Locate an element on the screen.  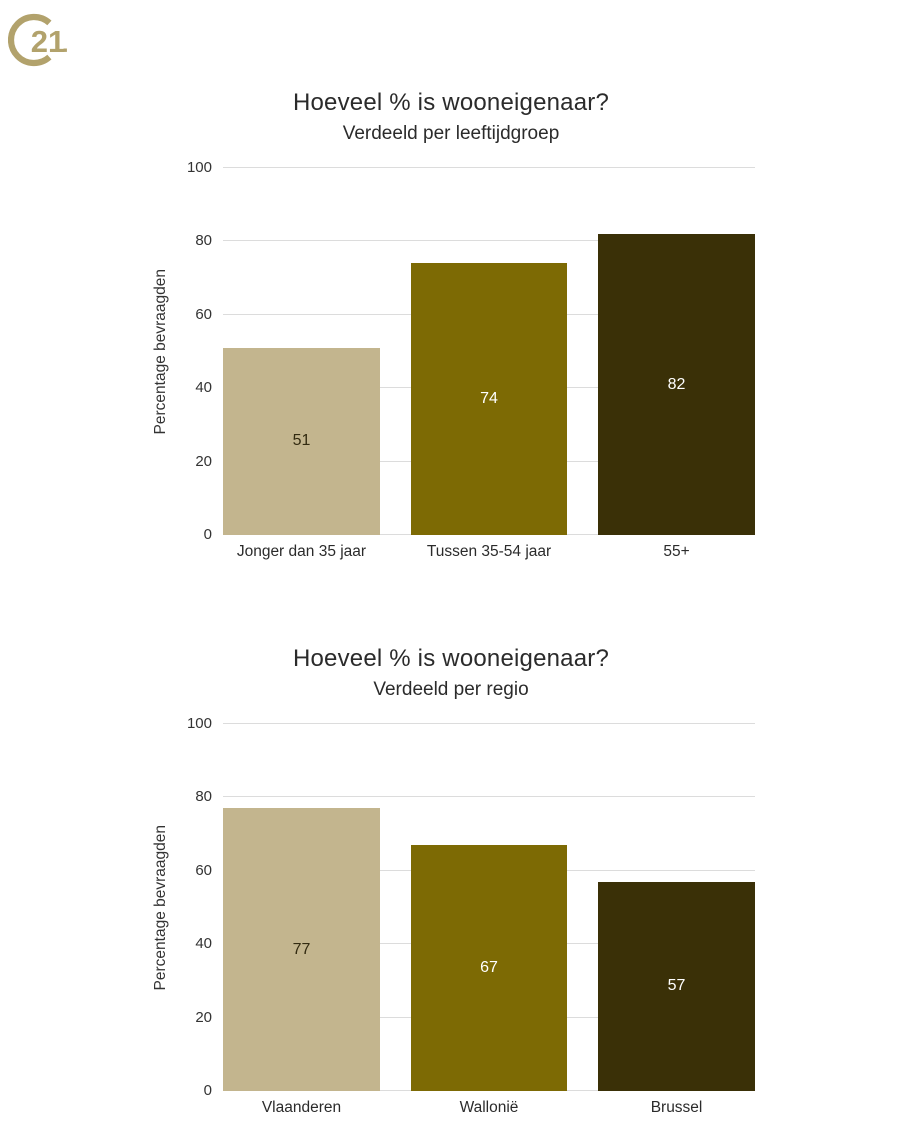
x-category-label: 55+ is located at coordinates (676, 551).